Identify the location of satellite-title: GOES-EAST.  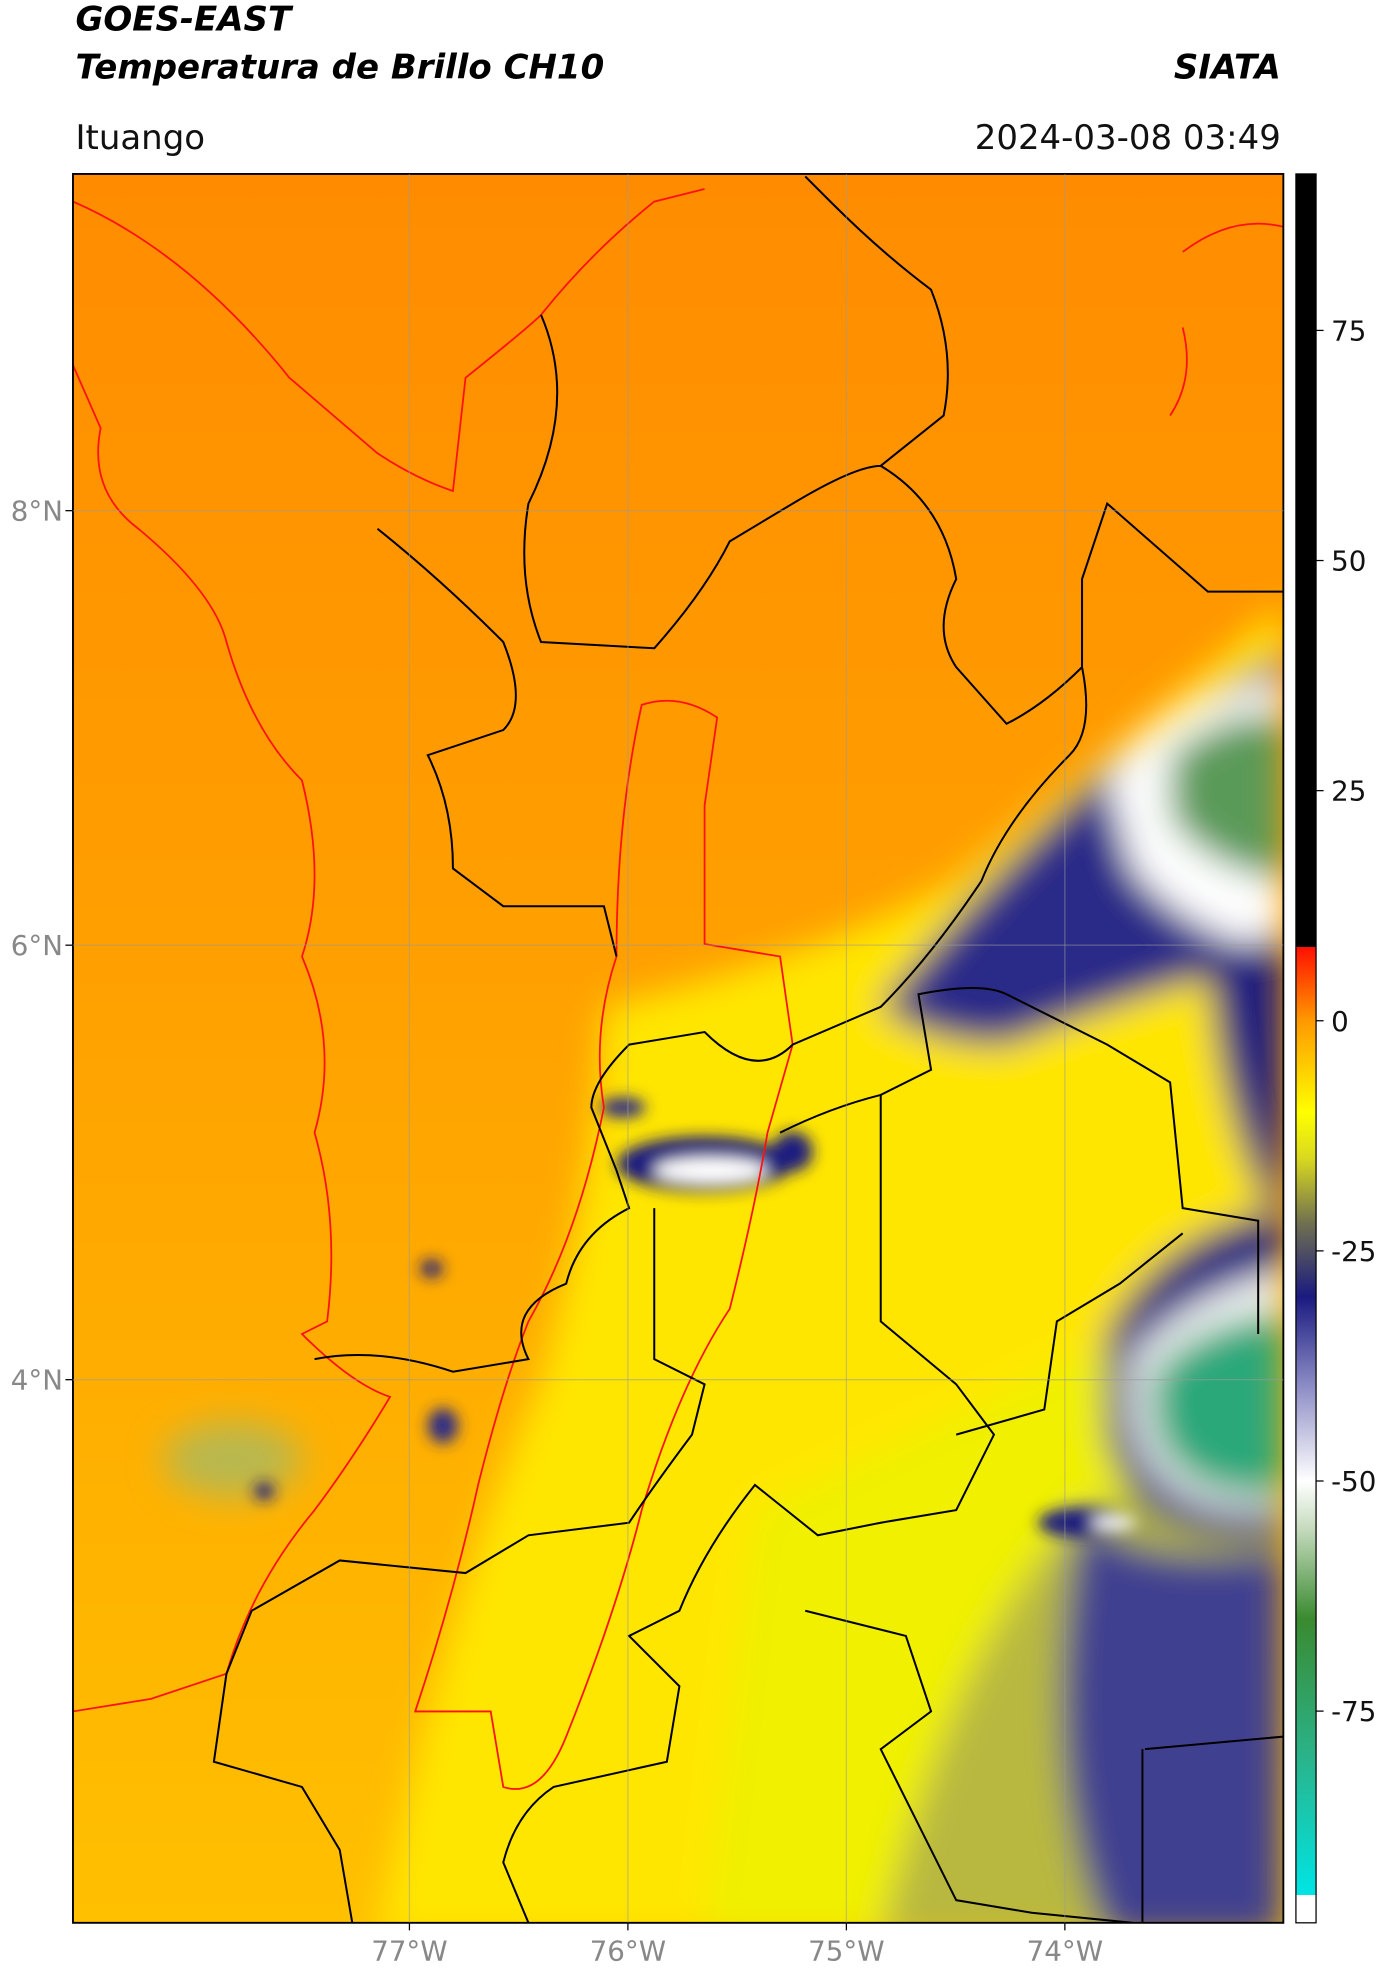
(184, 20).